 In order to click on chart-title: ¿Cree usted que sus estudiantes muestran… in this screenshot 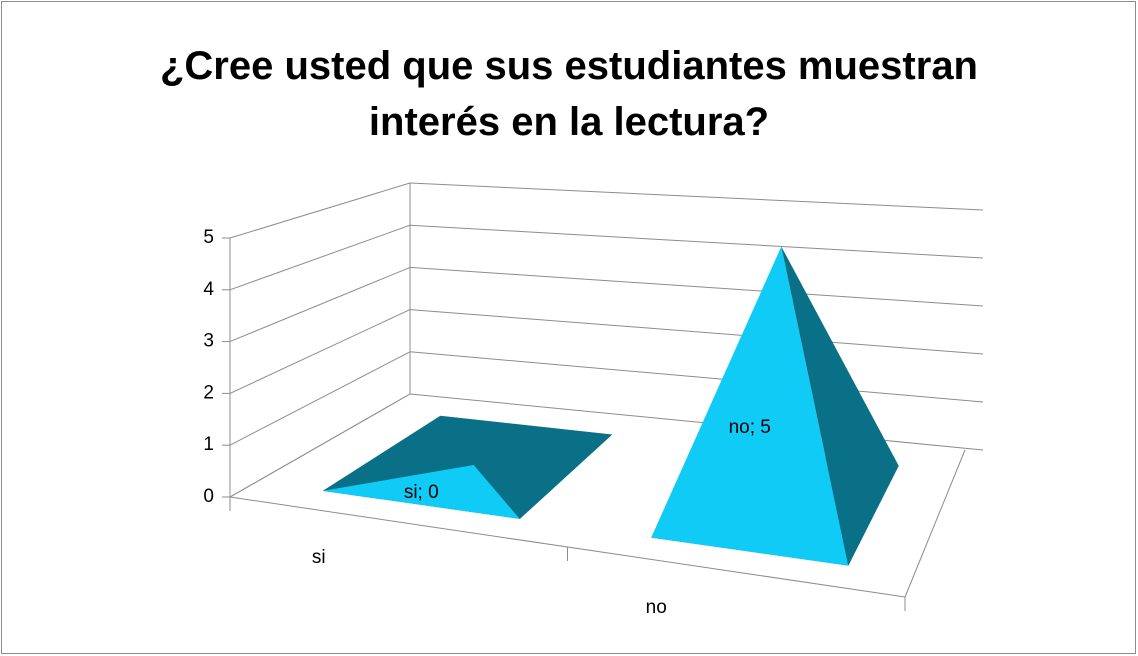, I will do `click(568, 94)`.